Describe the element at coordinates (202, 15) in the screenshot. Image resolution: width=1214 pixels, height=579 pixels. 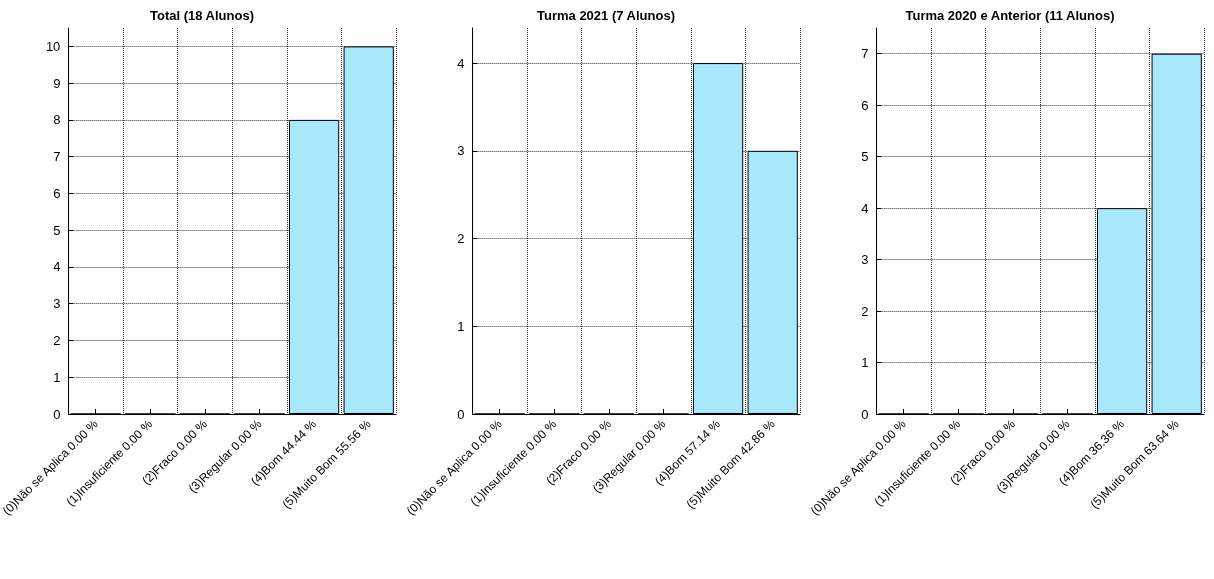
I see `chart-title: Total (18 Alunos)` at that location.